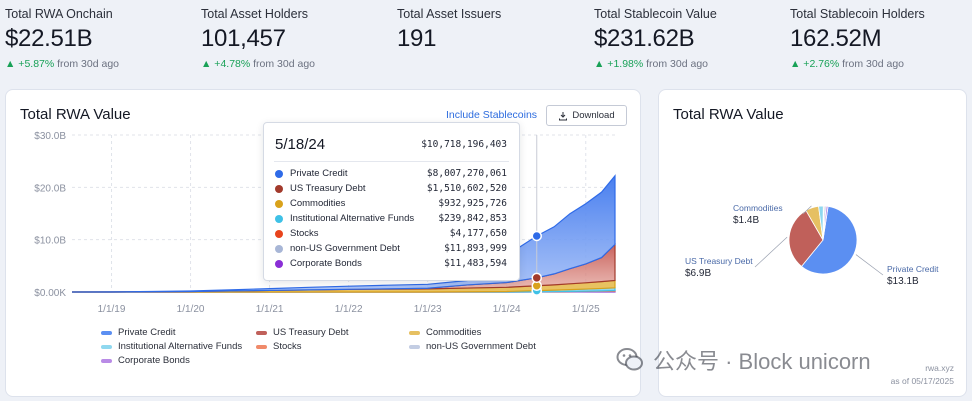 The image size is (972, 401). What do you see at coordinates (762, 361) in the screenshot?
I see `watermark-text: 公众号 · Block unicorn` at bounding box center [762, 361].